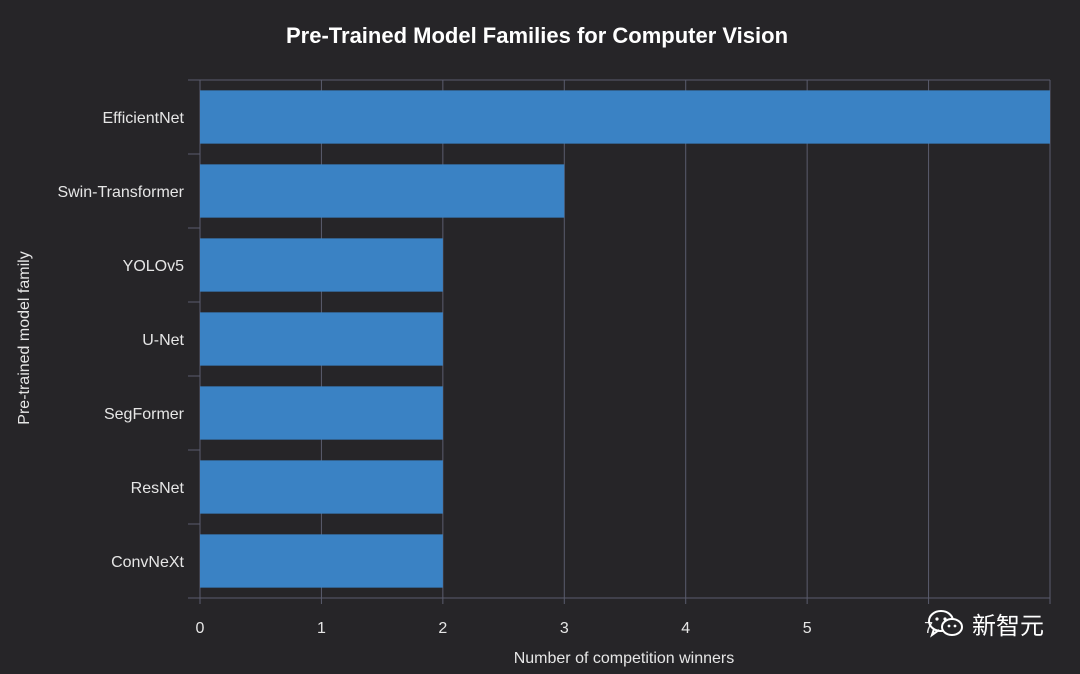  Describe the element at coordinates (442, 628) in the screenshot. I see `x-tick-label: 2` at that location.